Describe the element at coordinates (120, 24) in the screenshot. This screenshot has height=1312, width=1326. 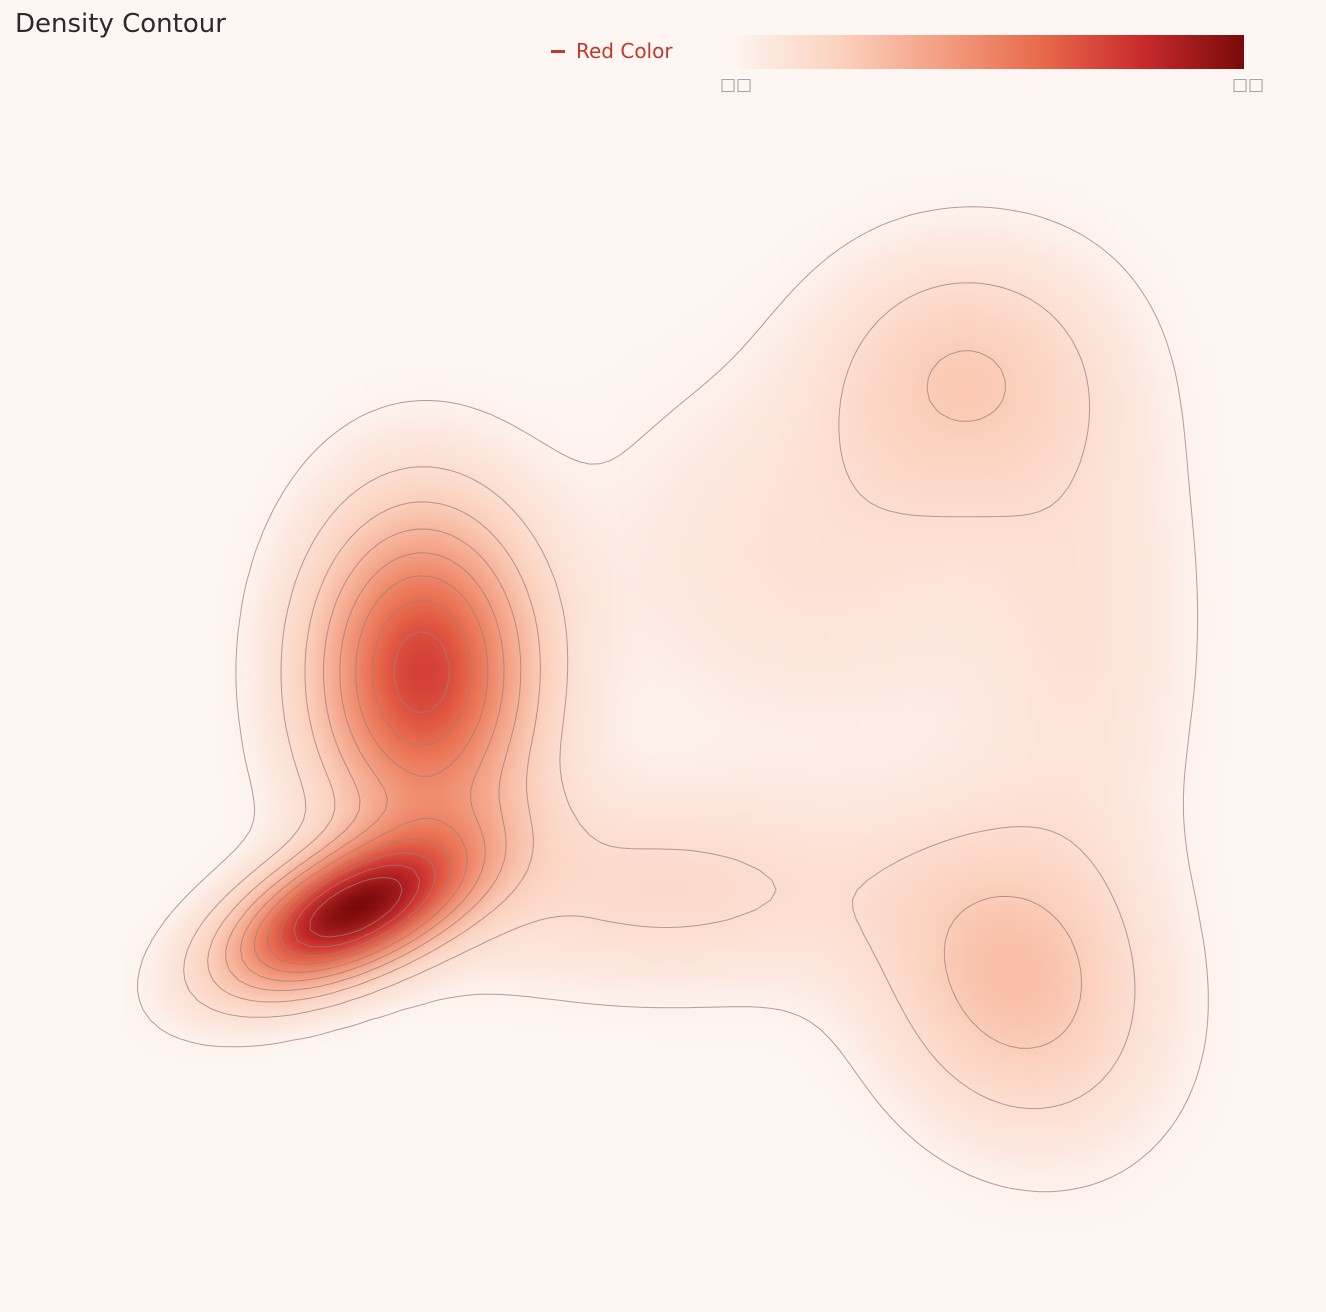
I see `chart-title: Density Contour` at that location.